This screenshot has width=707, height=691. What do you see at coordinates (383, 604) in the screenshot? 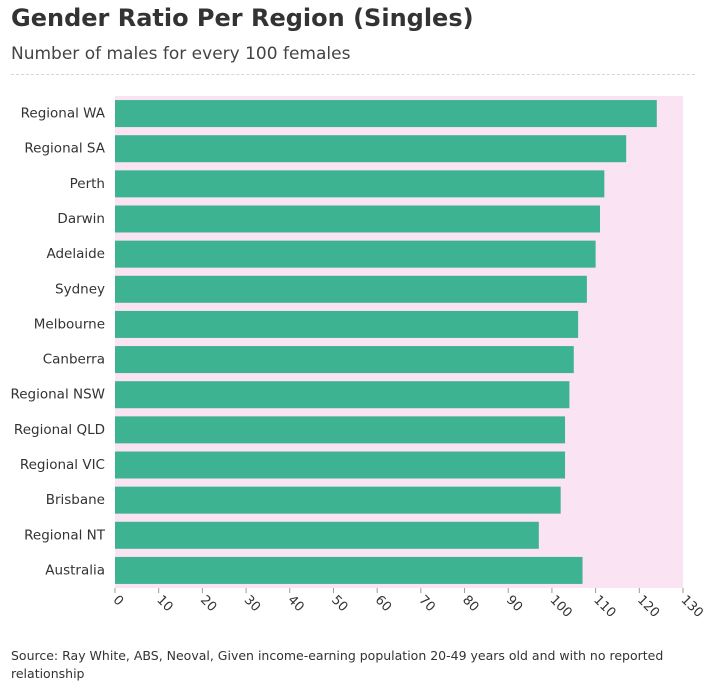
I see `x-tick-label: 60` at bounding box center [383, 604].